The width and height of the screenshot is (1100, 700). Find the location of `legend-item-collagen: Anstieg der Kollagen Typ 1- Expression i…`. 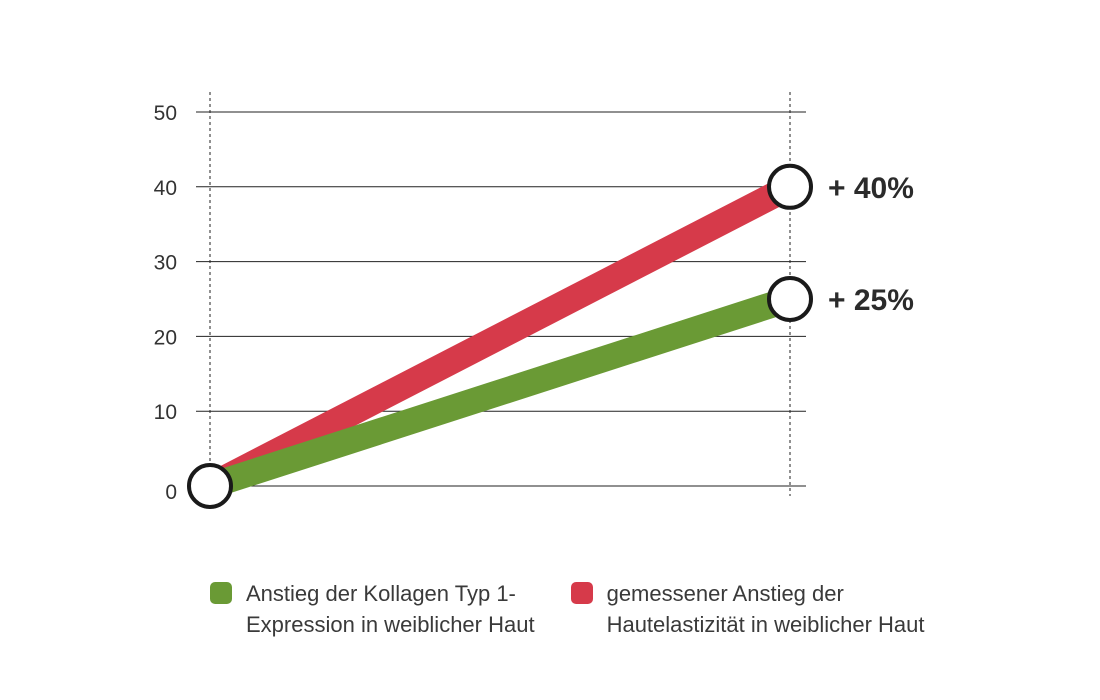

legend-item-collagen: Anstieg der Kollagen Typ 1- Expression i… is located at coordinates (372, 609).